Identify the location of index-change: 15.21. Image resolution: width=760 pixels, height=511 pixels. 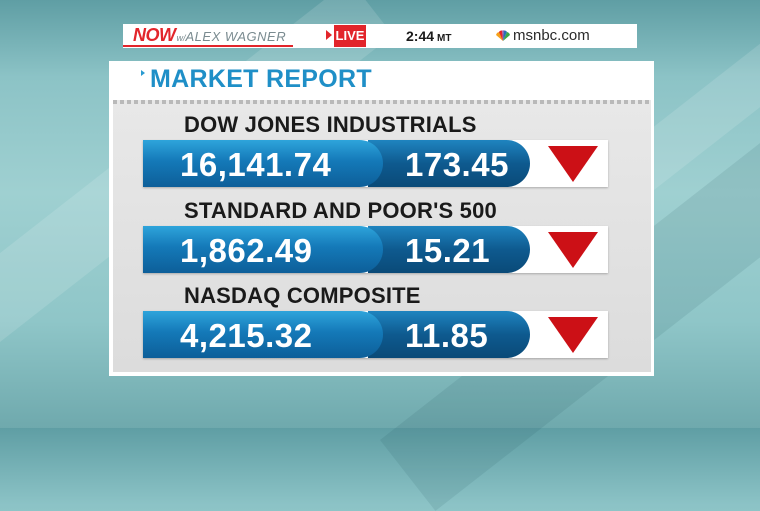
(448, 250).